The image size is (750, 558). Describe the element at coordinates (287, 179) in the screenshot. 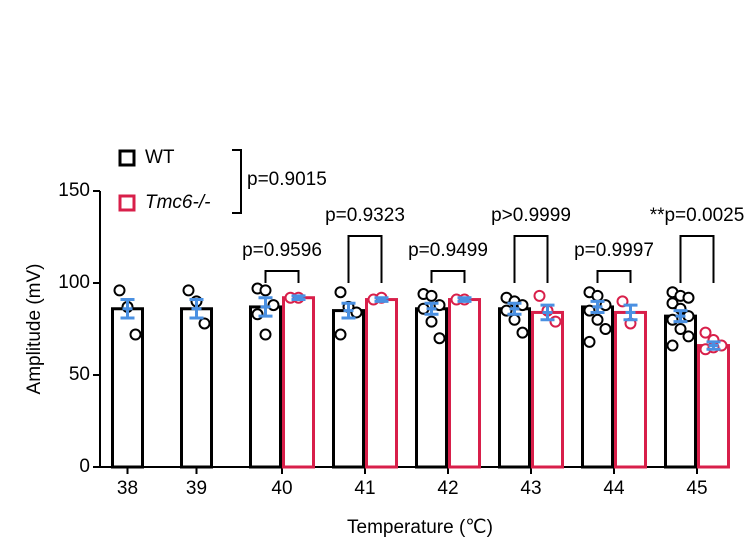

I see `overall-comparison: p=0.9015` at that location.